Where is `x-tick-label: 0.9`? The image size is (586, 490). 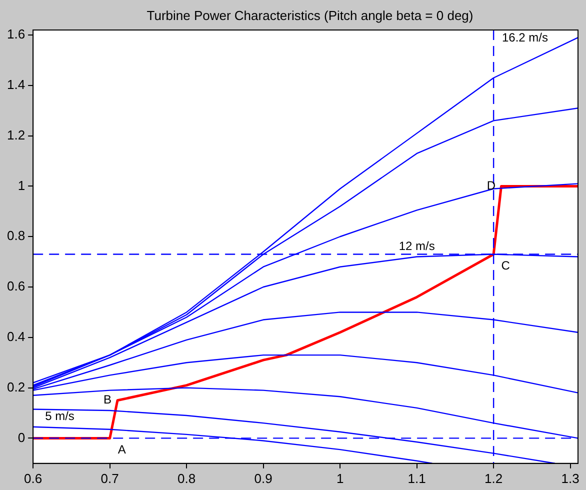
x-tick-label: 0.9 is located at coordinates (263, 478).